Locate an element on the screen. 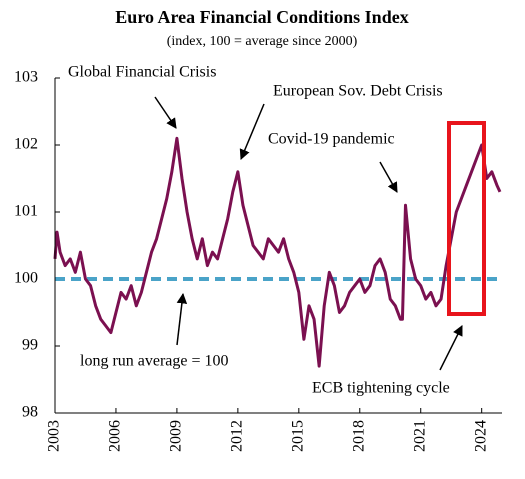  x-tick-label: 2003 is located at coordinates (54, 436).